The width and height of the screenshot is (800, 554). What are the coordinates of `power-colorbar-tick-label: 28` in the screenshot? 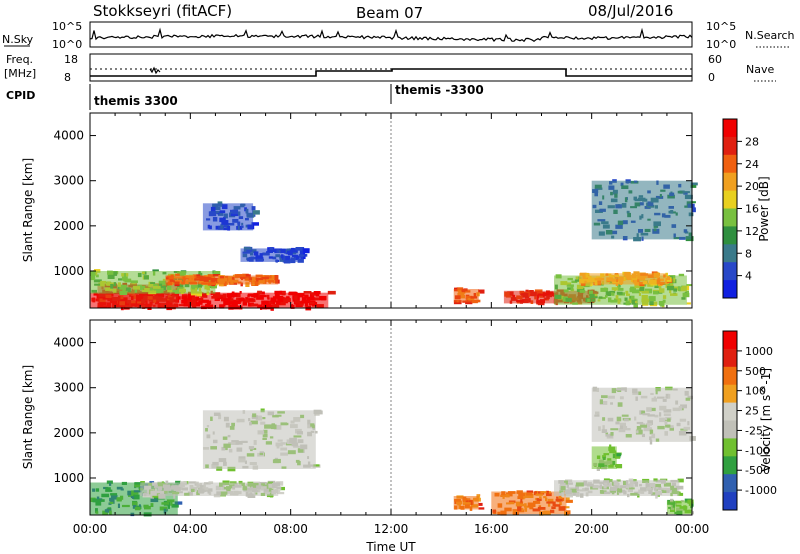 It's located at (752, 141).